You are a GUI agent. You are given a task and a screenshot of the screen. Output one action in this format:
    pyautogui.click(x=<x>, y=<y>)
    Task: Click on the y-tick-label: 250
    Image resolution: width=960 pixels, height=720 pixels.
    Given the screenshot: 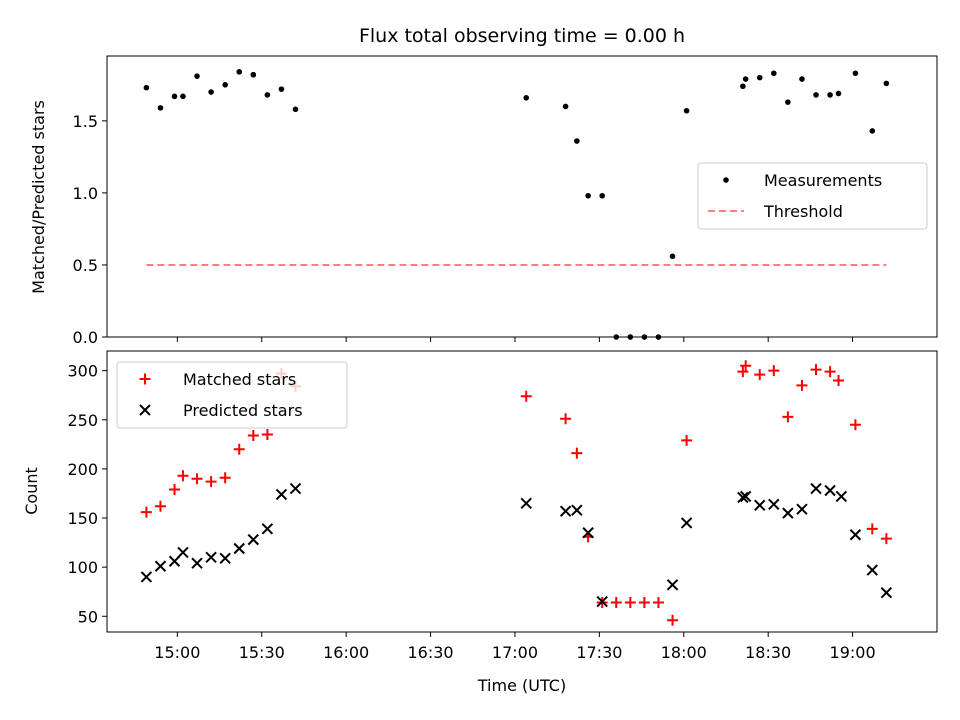 What is the action you would take?
    pyautogui.click(x=82, y=420)
    